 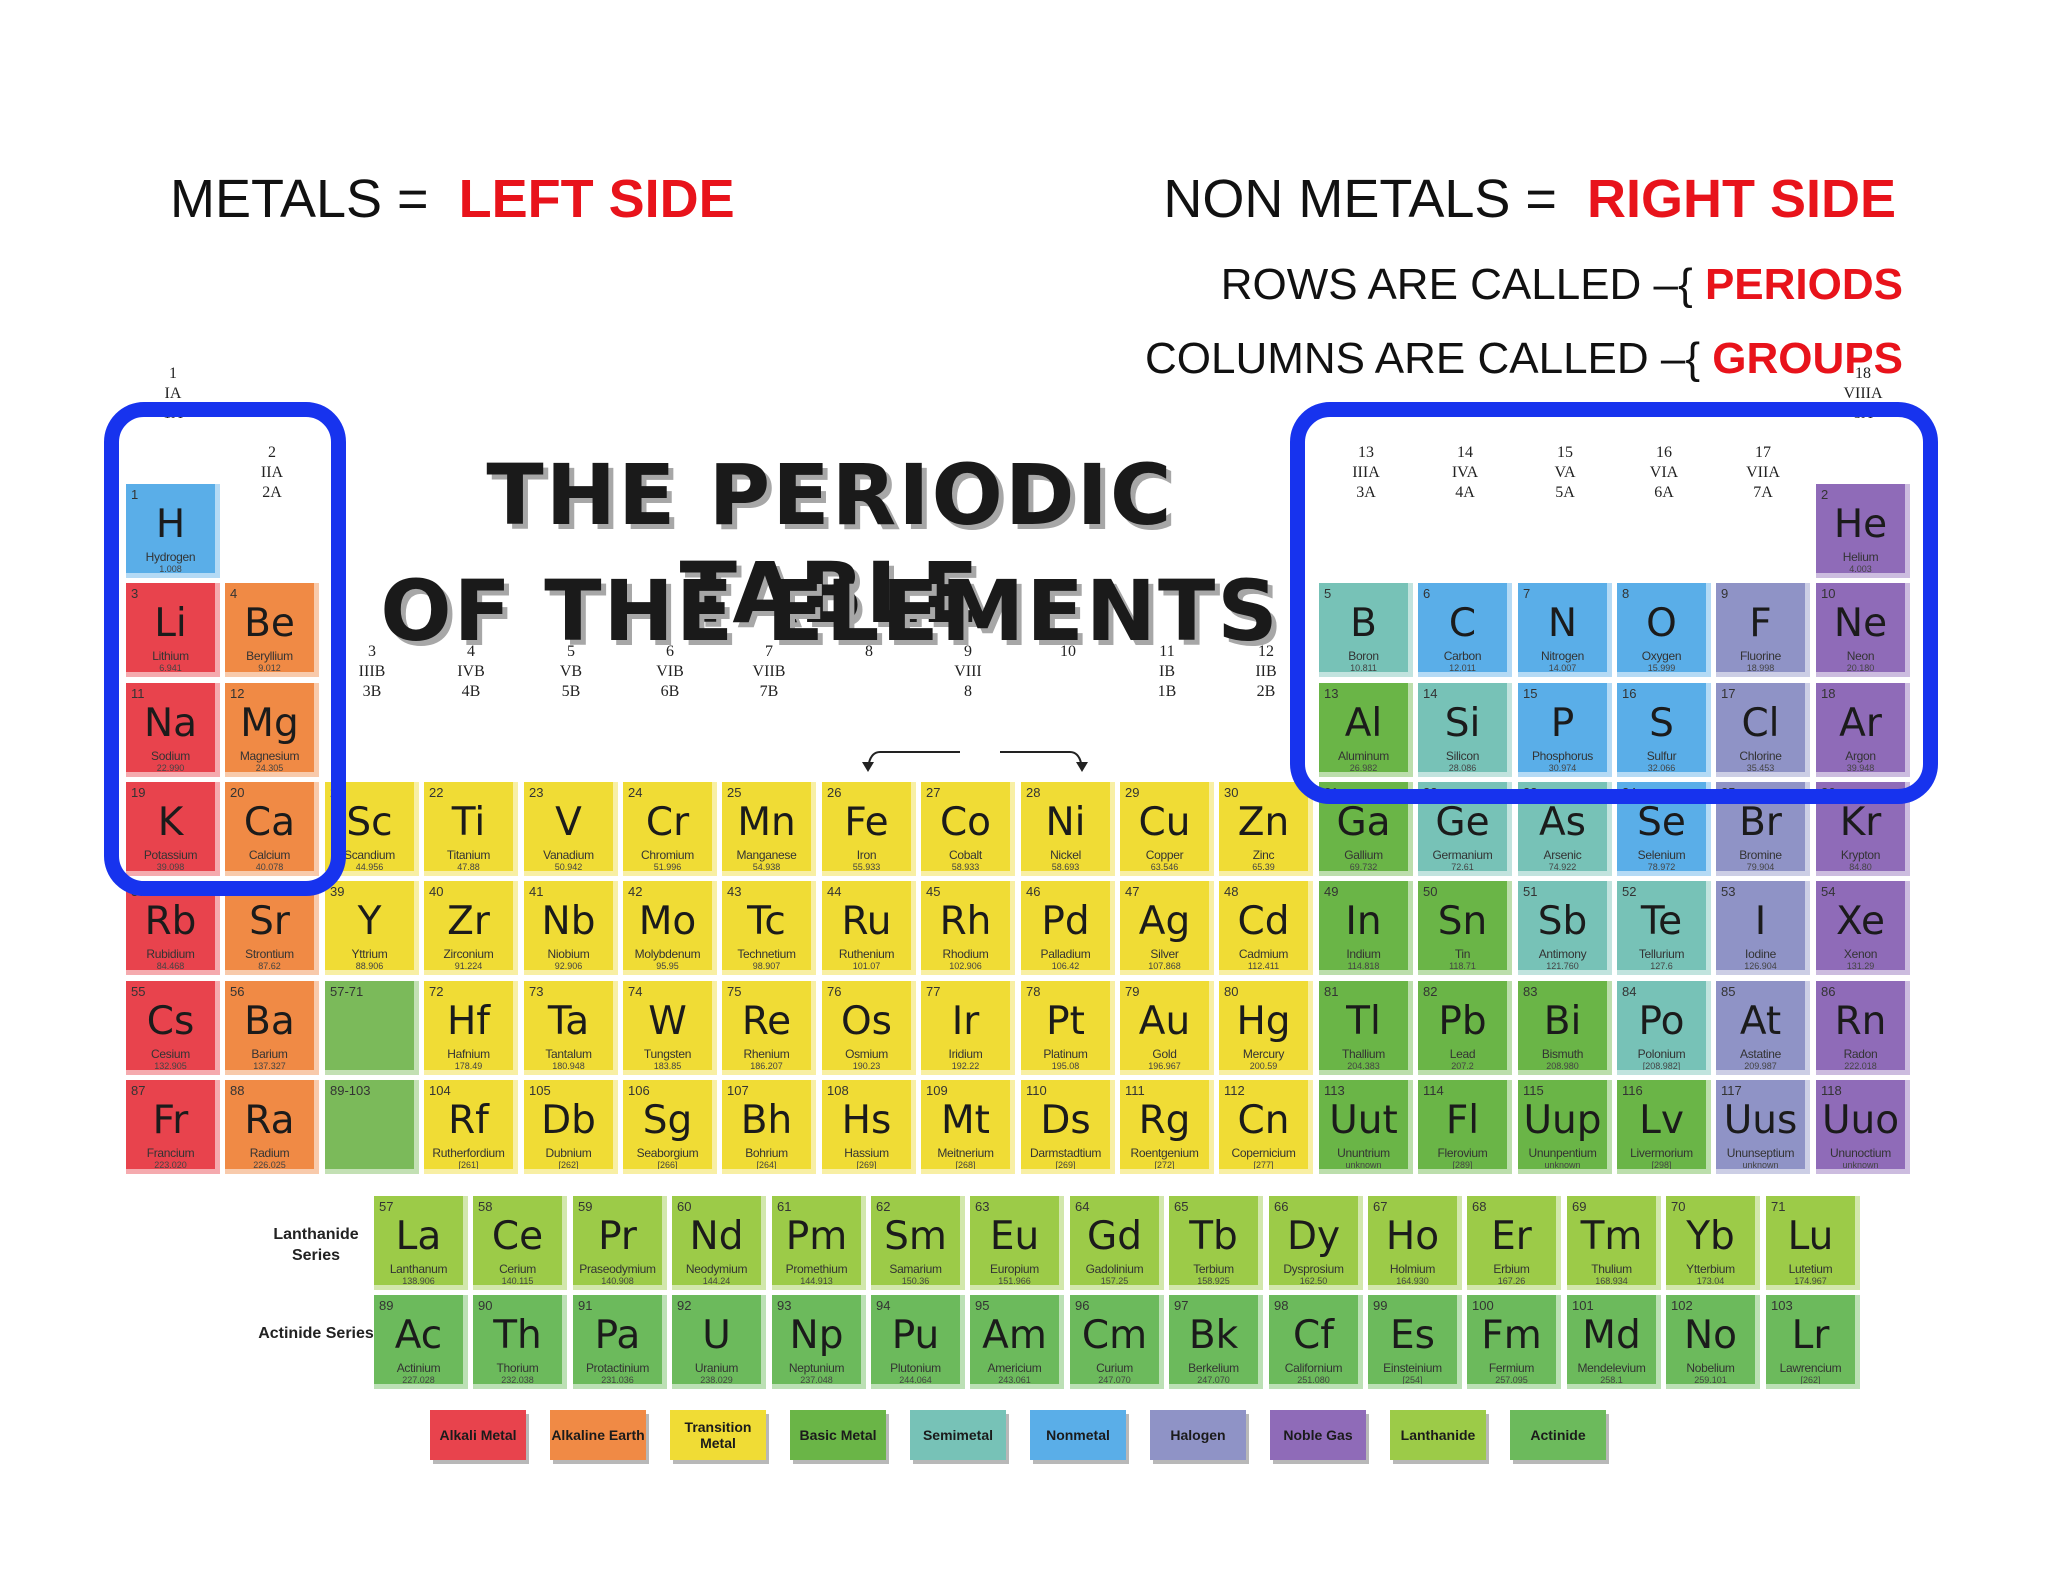 I want to click on group-label-line: 6B, so click(x=670, y=691).